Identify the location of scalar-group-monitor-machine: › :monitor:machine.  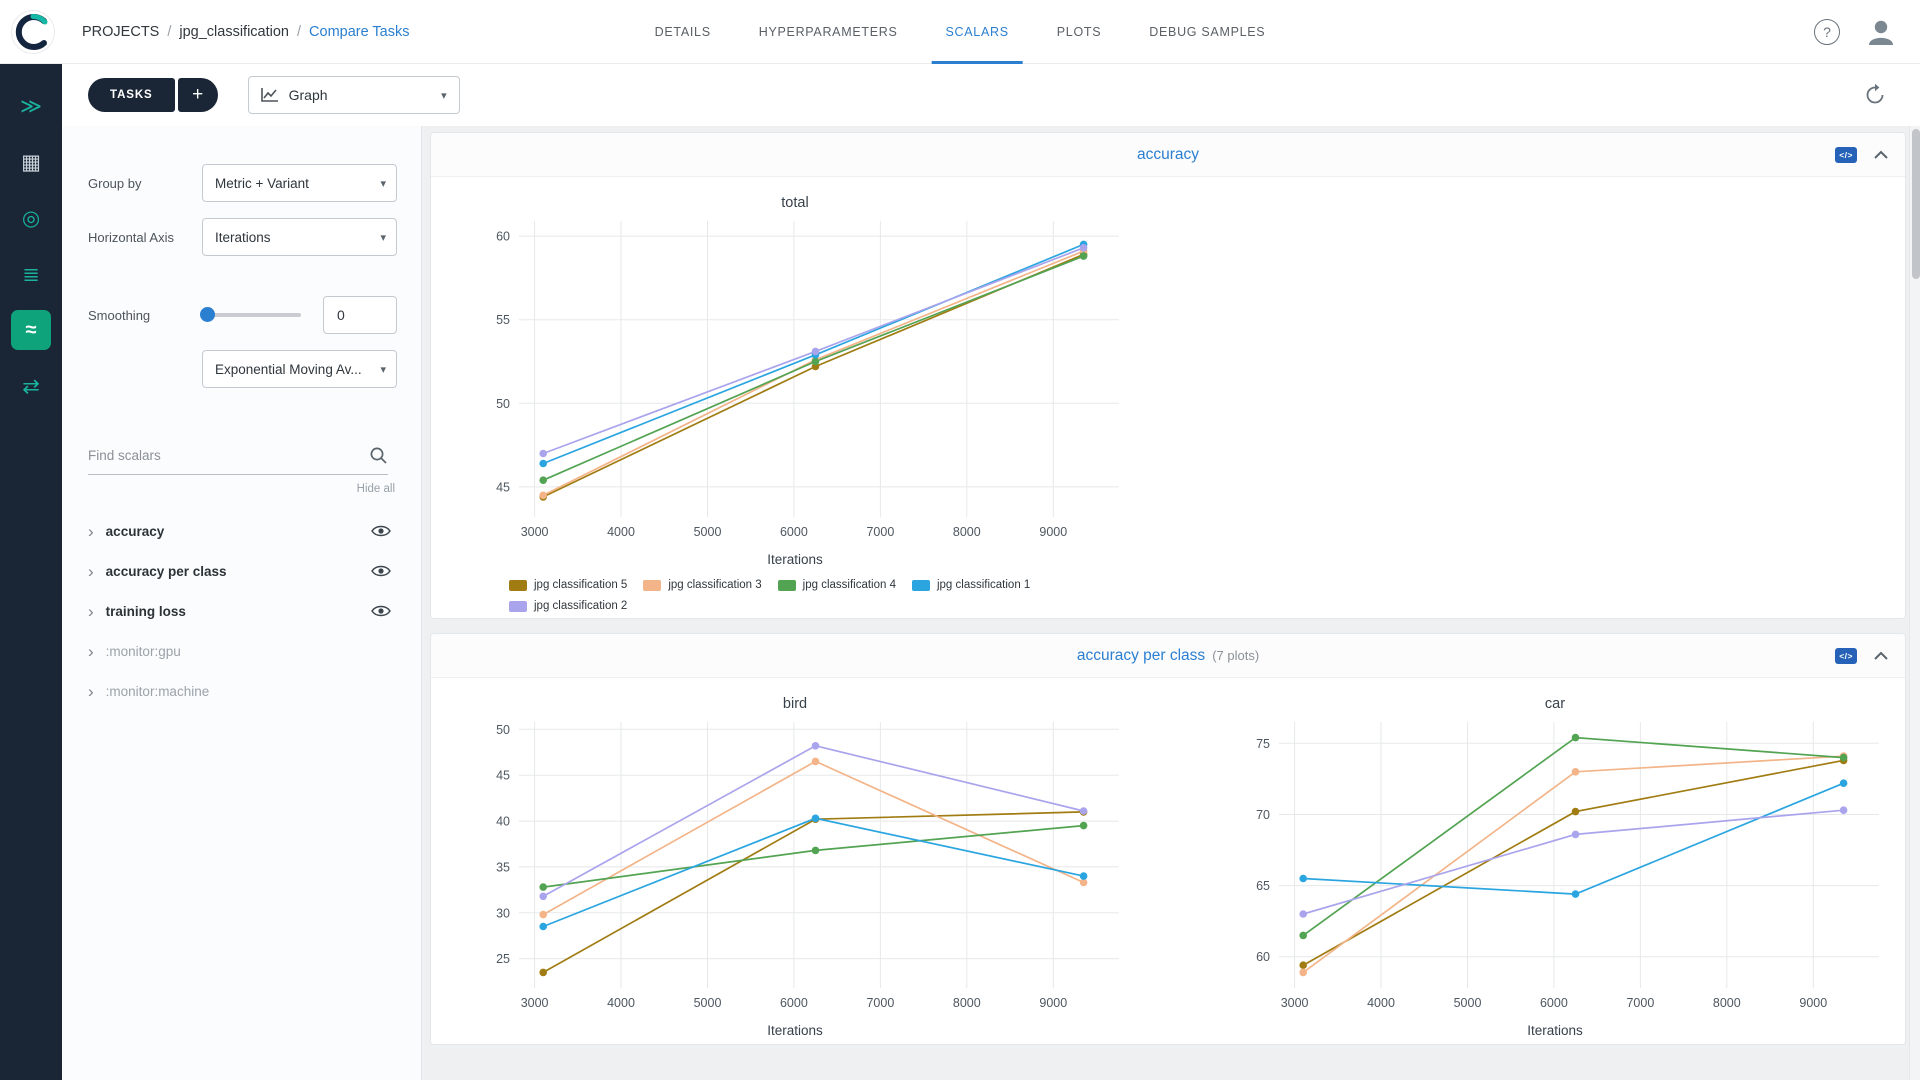
(241, 691).